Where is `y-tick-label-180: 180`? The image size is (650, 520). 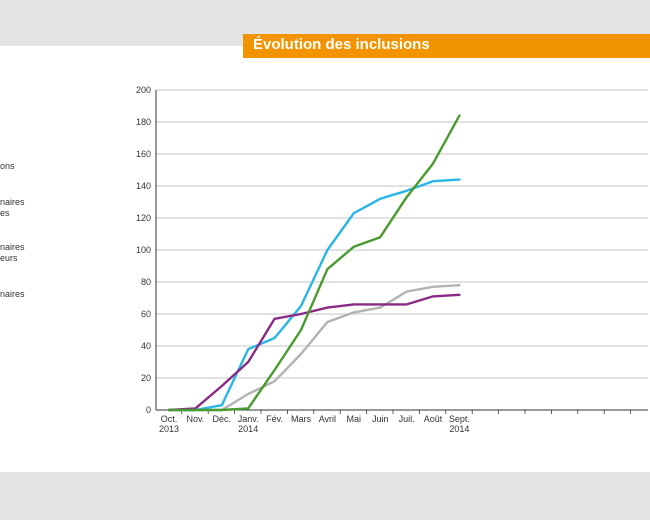
y-tick-label-180: 180 is located at coordinates (143, 122).